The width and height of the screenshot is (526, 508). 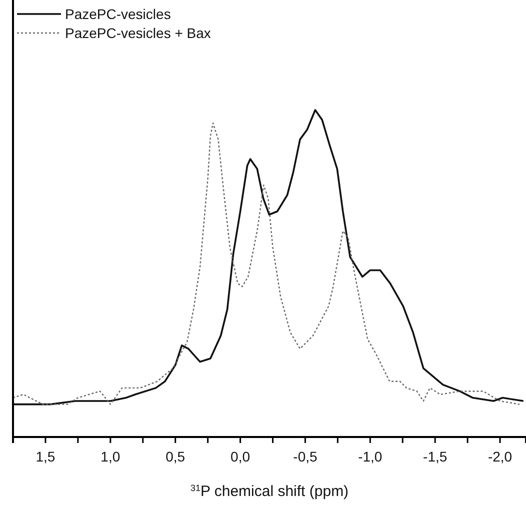 What do you see at coordinates (269, 491) in the screenshot?
I see `x-axis-title: $^{31}$P chemical shift (ppm)` at bounding box center [269, 491].